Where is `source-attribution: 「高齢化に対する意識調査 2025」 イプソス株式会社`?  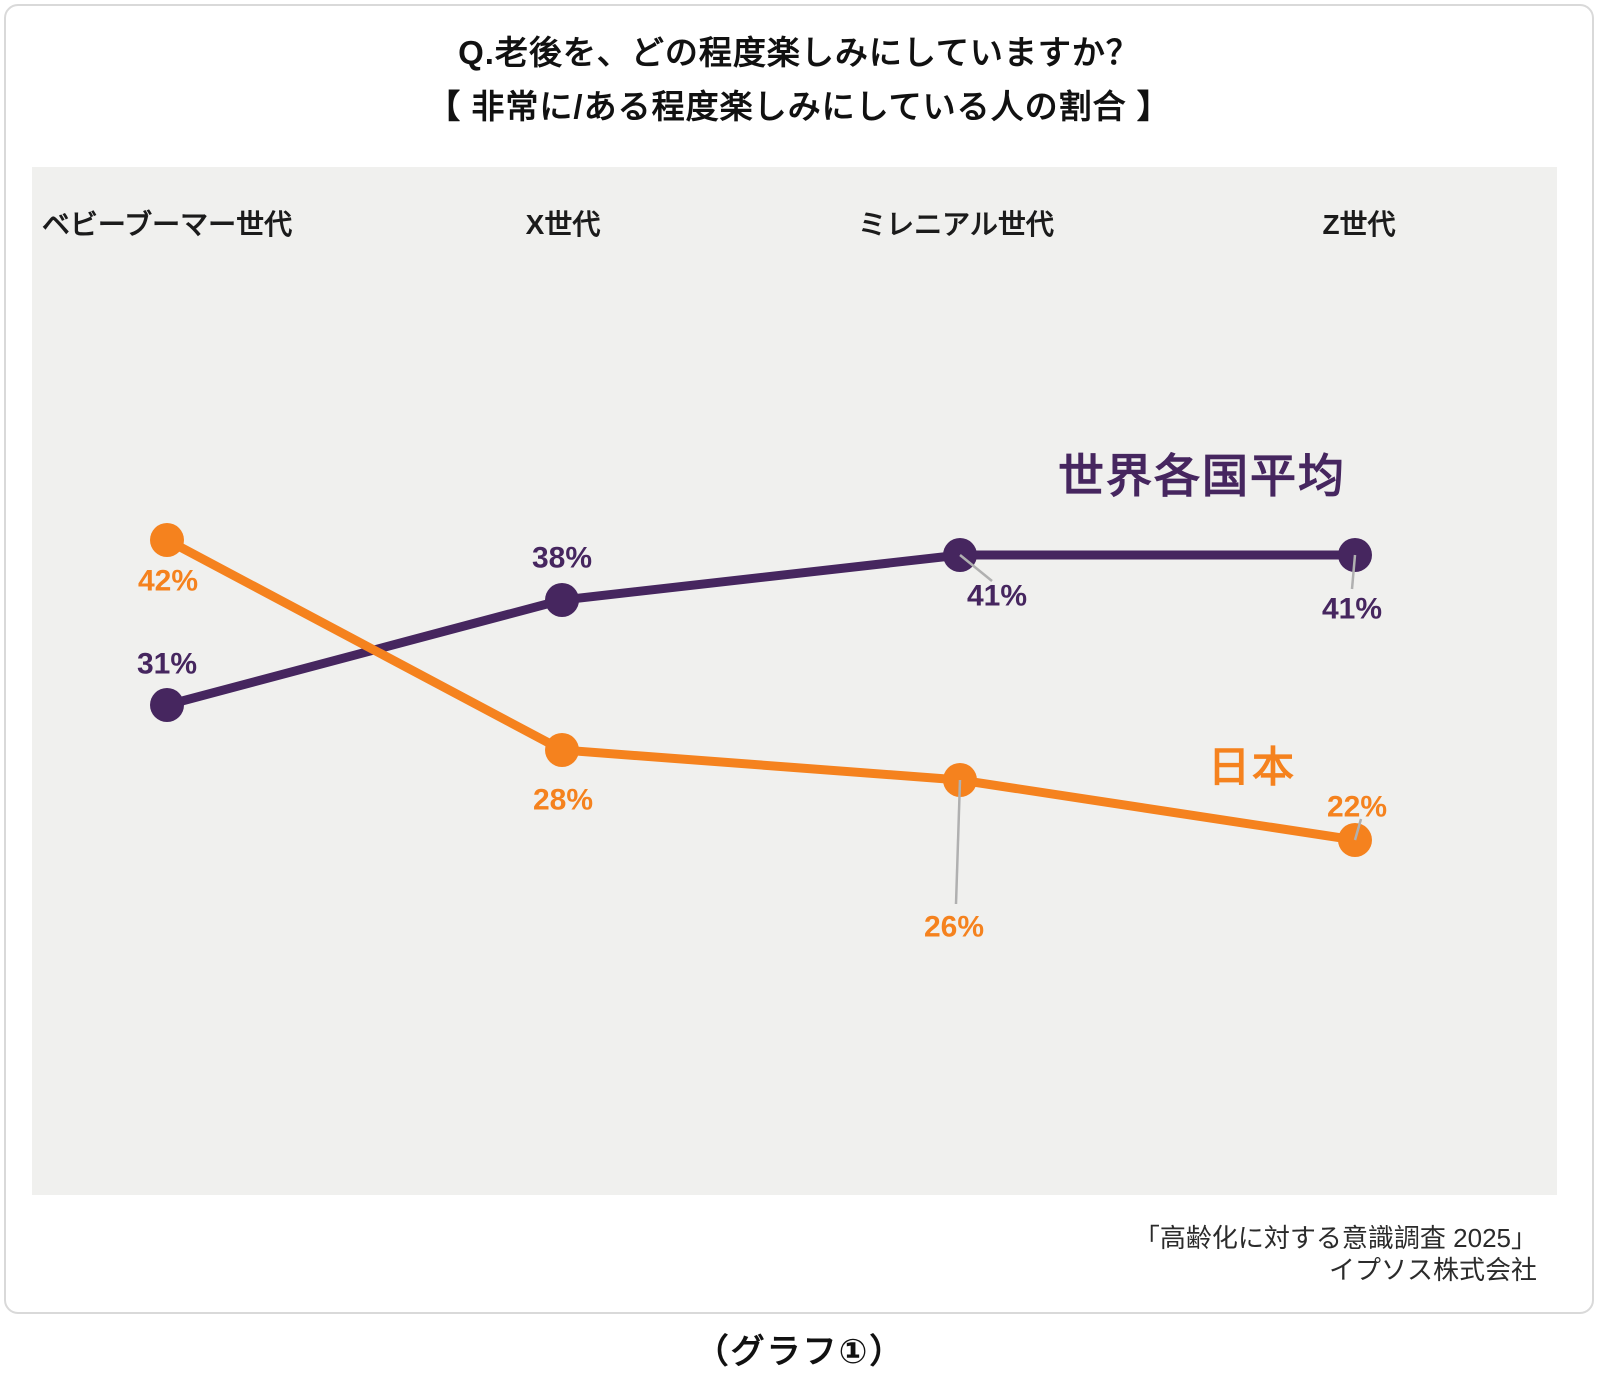 source-attribution: 「高齢化に対する意識調査 2025」 イプソス株式会社 is located at coordinates (1335, 1254).